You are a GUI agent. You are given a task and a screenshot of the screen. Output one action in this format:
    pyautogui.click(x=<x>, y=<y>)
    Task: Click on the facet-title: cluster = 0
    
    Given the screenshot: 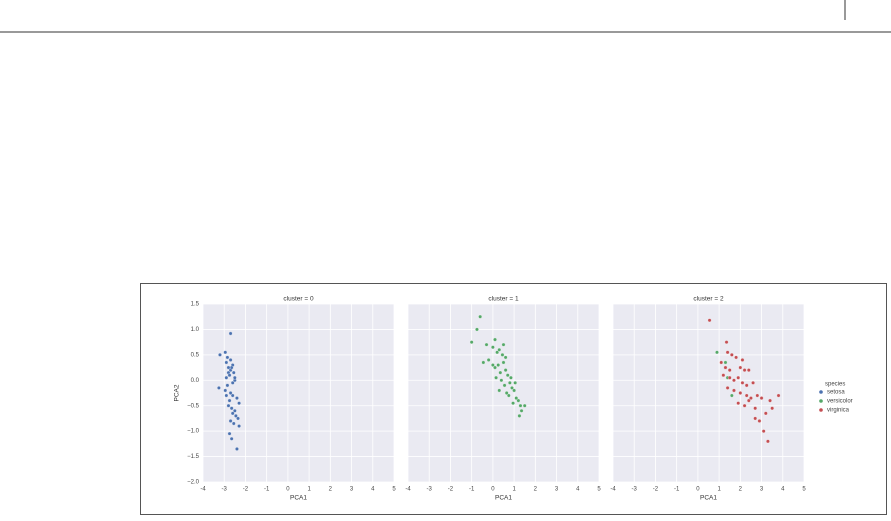 What is the action you would take?
    pyautogui.click(x=298, y=299)
    